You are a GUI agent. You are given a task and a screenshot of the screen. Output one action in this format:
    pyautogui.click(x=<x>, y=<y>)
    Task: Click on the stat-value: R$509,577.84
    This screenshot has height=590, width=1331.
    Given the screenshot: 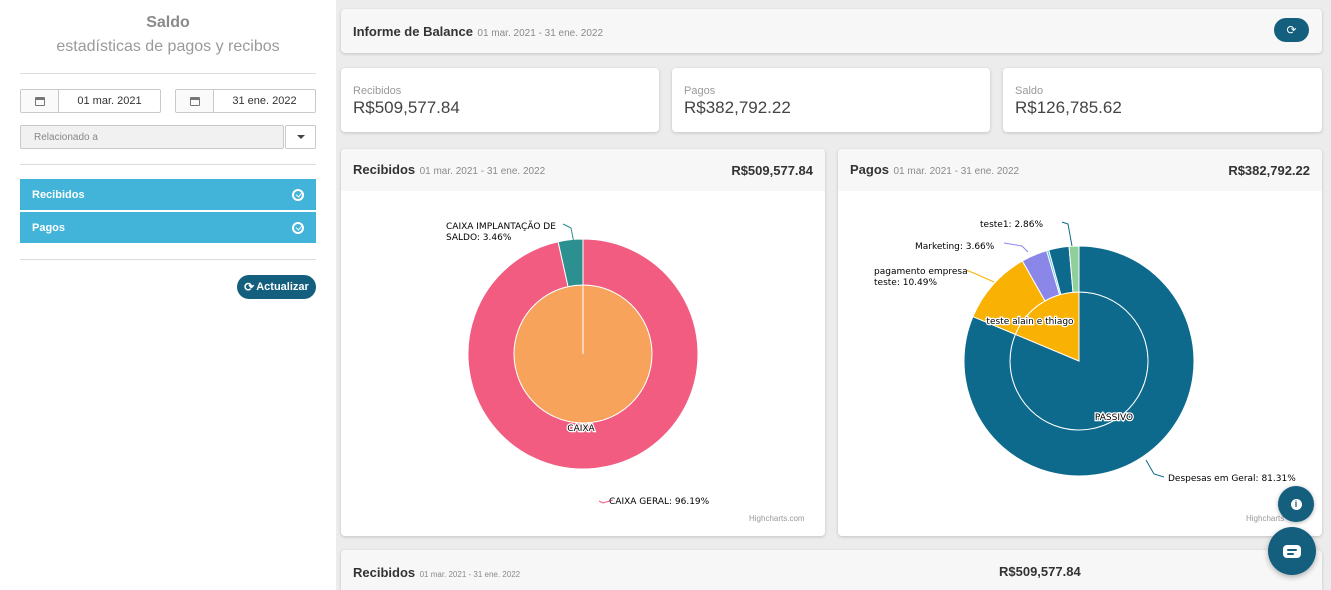 What is the action you would take?
    pyautogui.click(x=406, y=107)
    